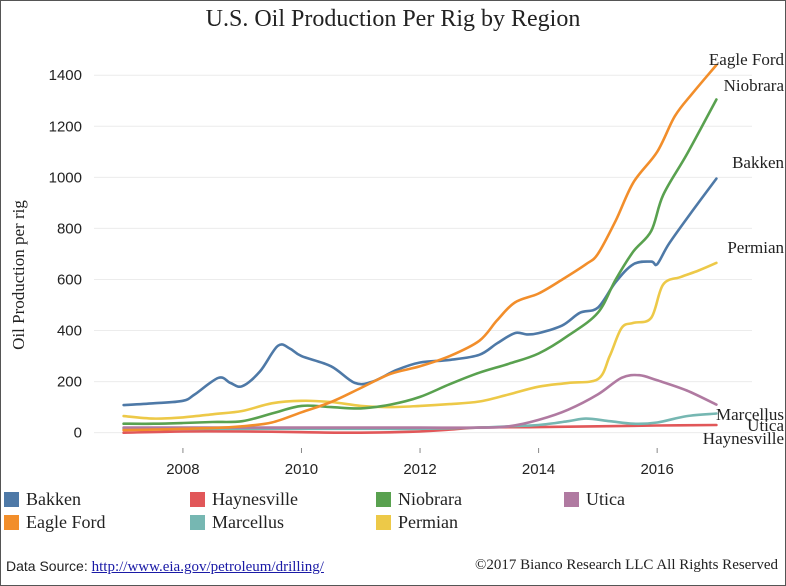 Image resolution: width=786 pixels, height=586 pixels. Describe the element at coordinates (605, 498) in the screenshot. I see `legend-label: Utica` at that location.